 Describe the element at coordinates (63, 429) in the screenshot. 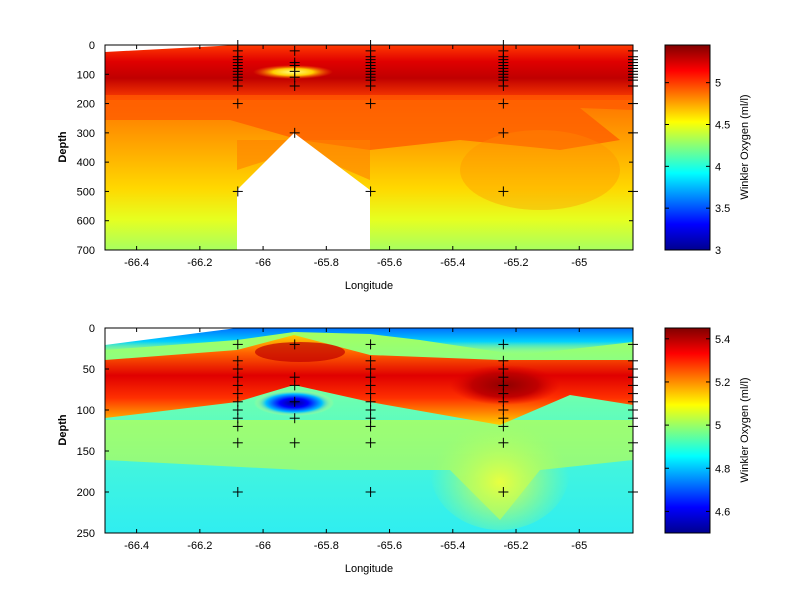

I see `bottom-y-axis-label: Depth` at that location.